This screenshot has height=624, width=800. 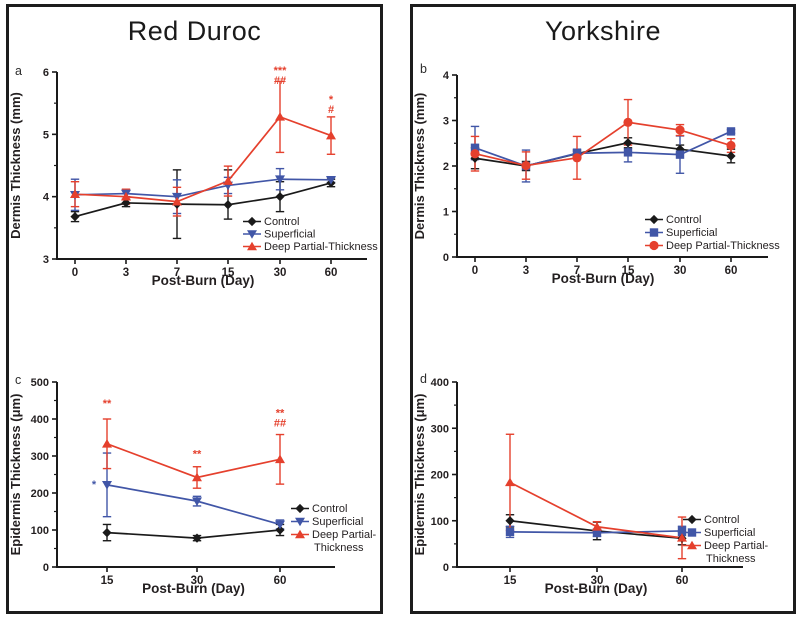 What do you see at coordinates (18, 380) in the screenshot?
I see `svg-text: c` at bounding box center [18, 380].